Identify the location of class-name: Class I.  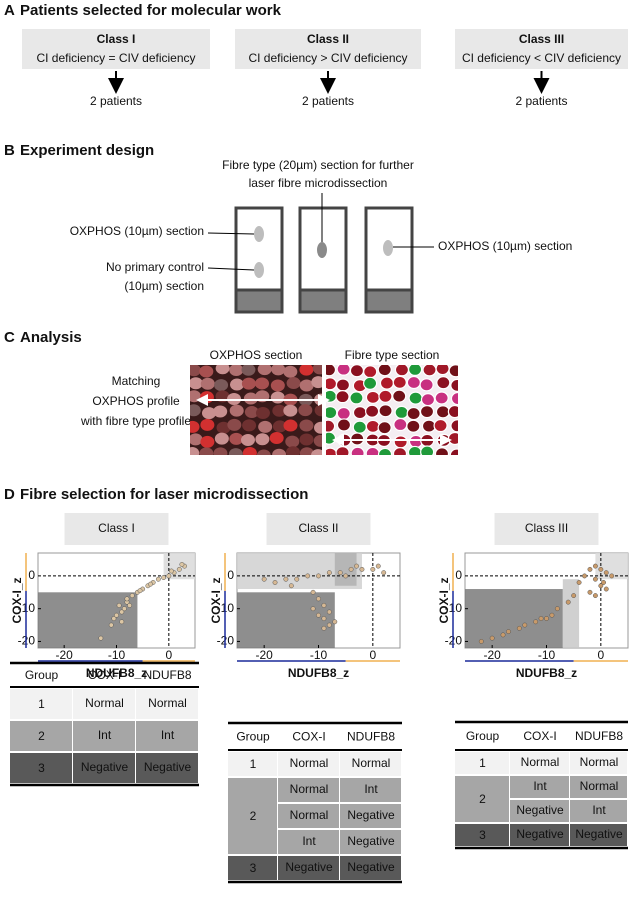
(116, 39).